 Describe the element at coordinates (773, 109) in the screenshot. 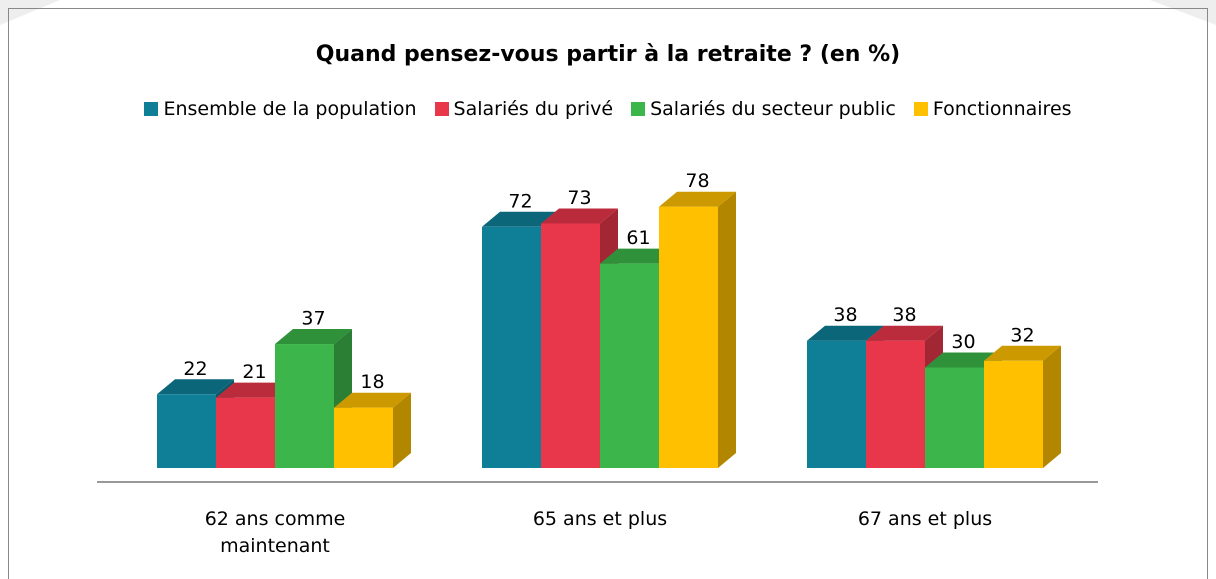

I see `legend-label: Salariés du secteur public` at that location.